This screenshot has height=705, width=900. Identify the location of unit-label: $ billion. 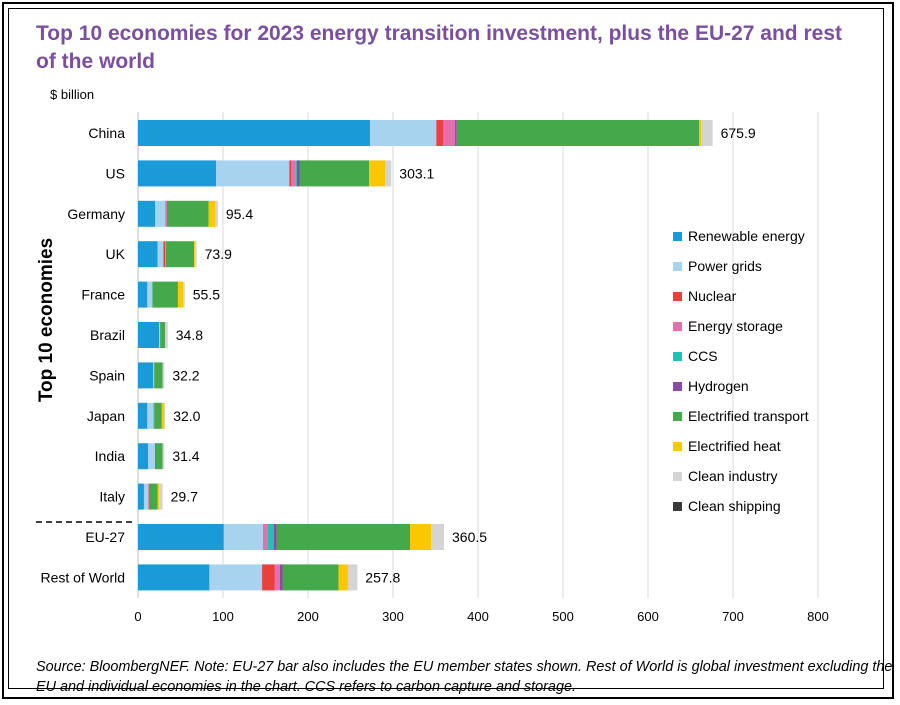
(72, 94).